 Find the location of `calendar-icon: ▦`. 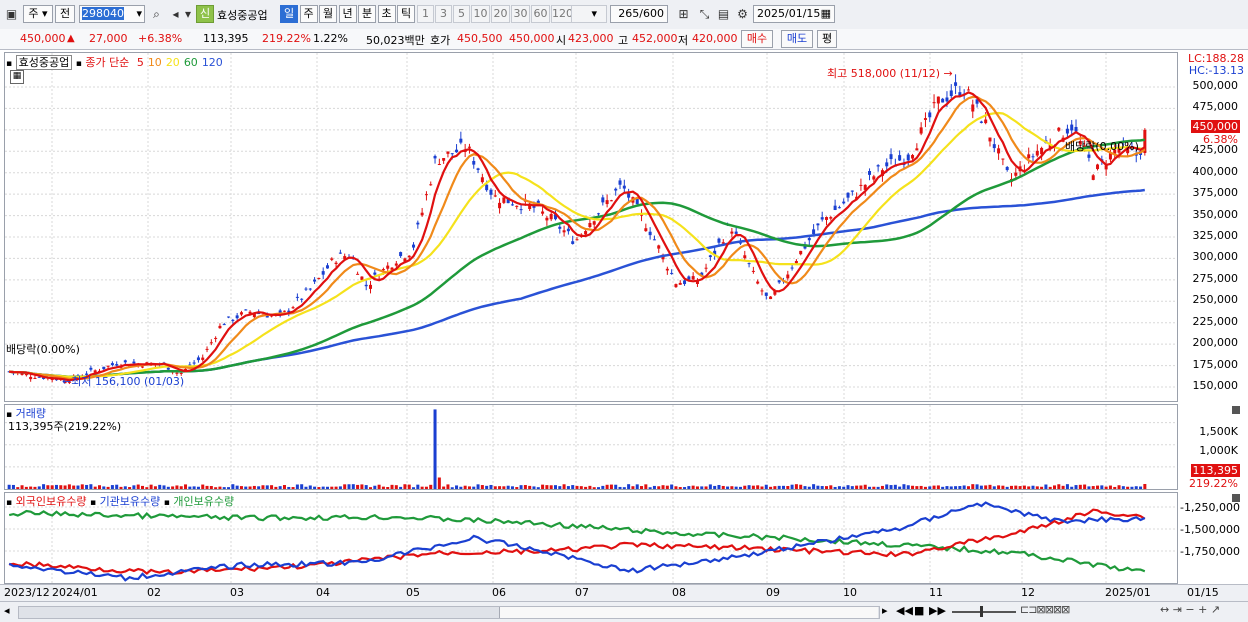

calendar-icon: ▦ is located at coordinates (825, 13).